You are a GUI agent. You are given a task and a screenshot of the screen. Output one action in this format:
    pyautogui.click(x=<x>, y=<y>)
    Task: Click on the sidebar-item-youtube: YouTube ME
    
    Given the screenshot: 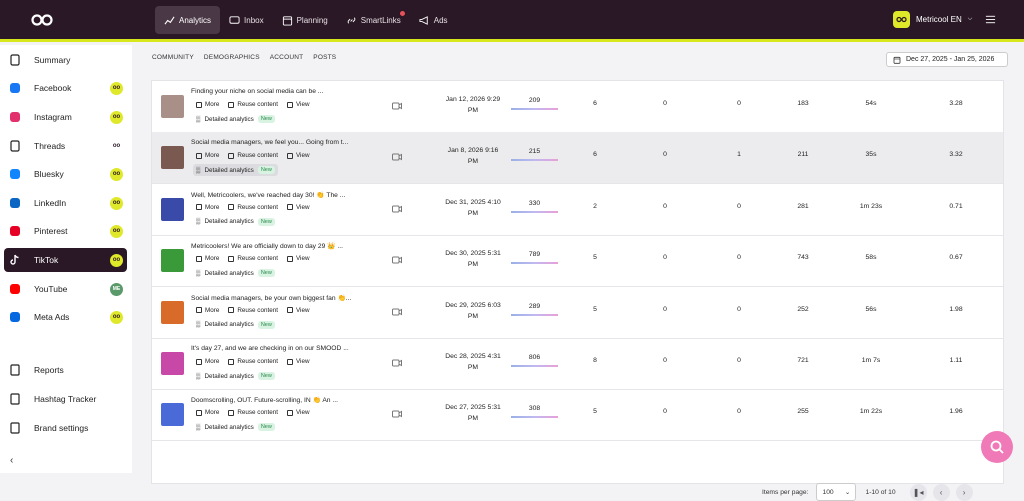 What is the action you would take?
    pyautogui.click(x=65, y=289)
    